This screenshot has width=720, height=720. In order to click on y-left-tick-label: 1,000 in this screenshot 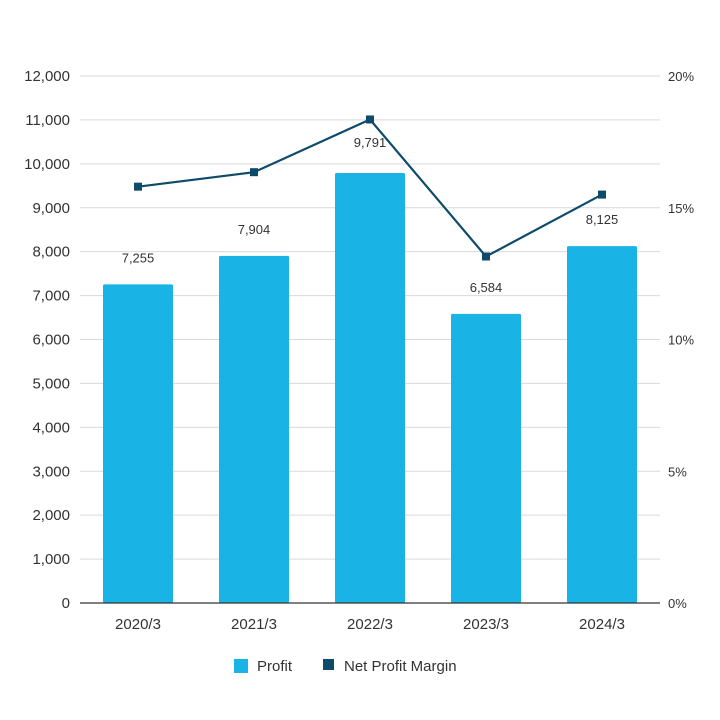, I will do `click(51, 559)`.